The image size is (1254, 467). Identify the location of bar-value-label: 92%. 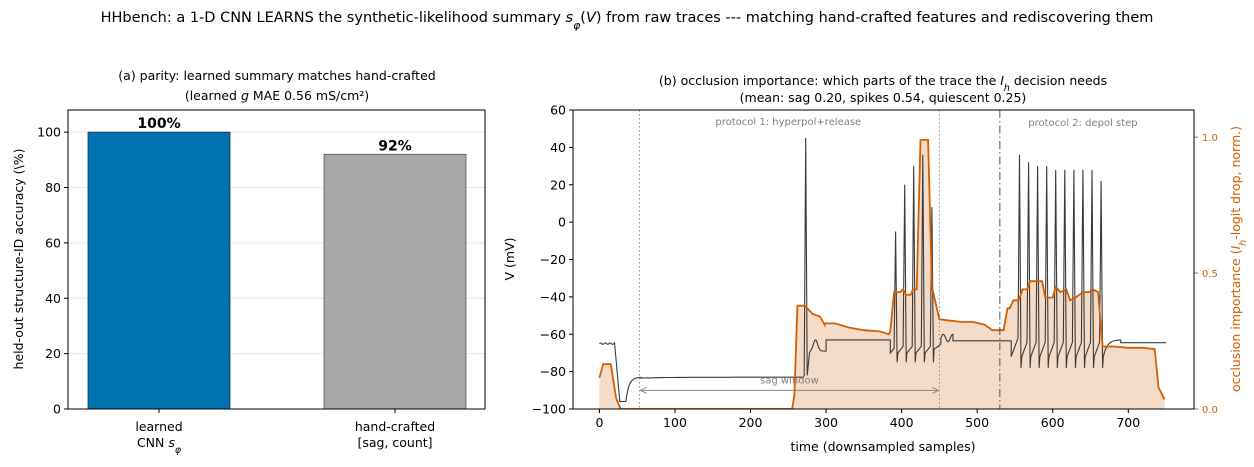
(395, 146).